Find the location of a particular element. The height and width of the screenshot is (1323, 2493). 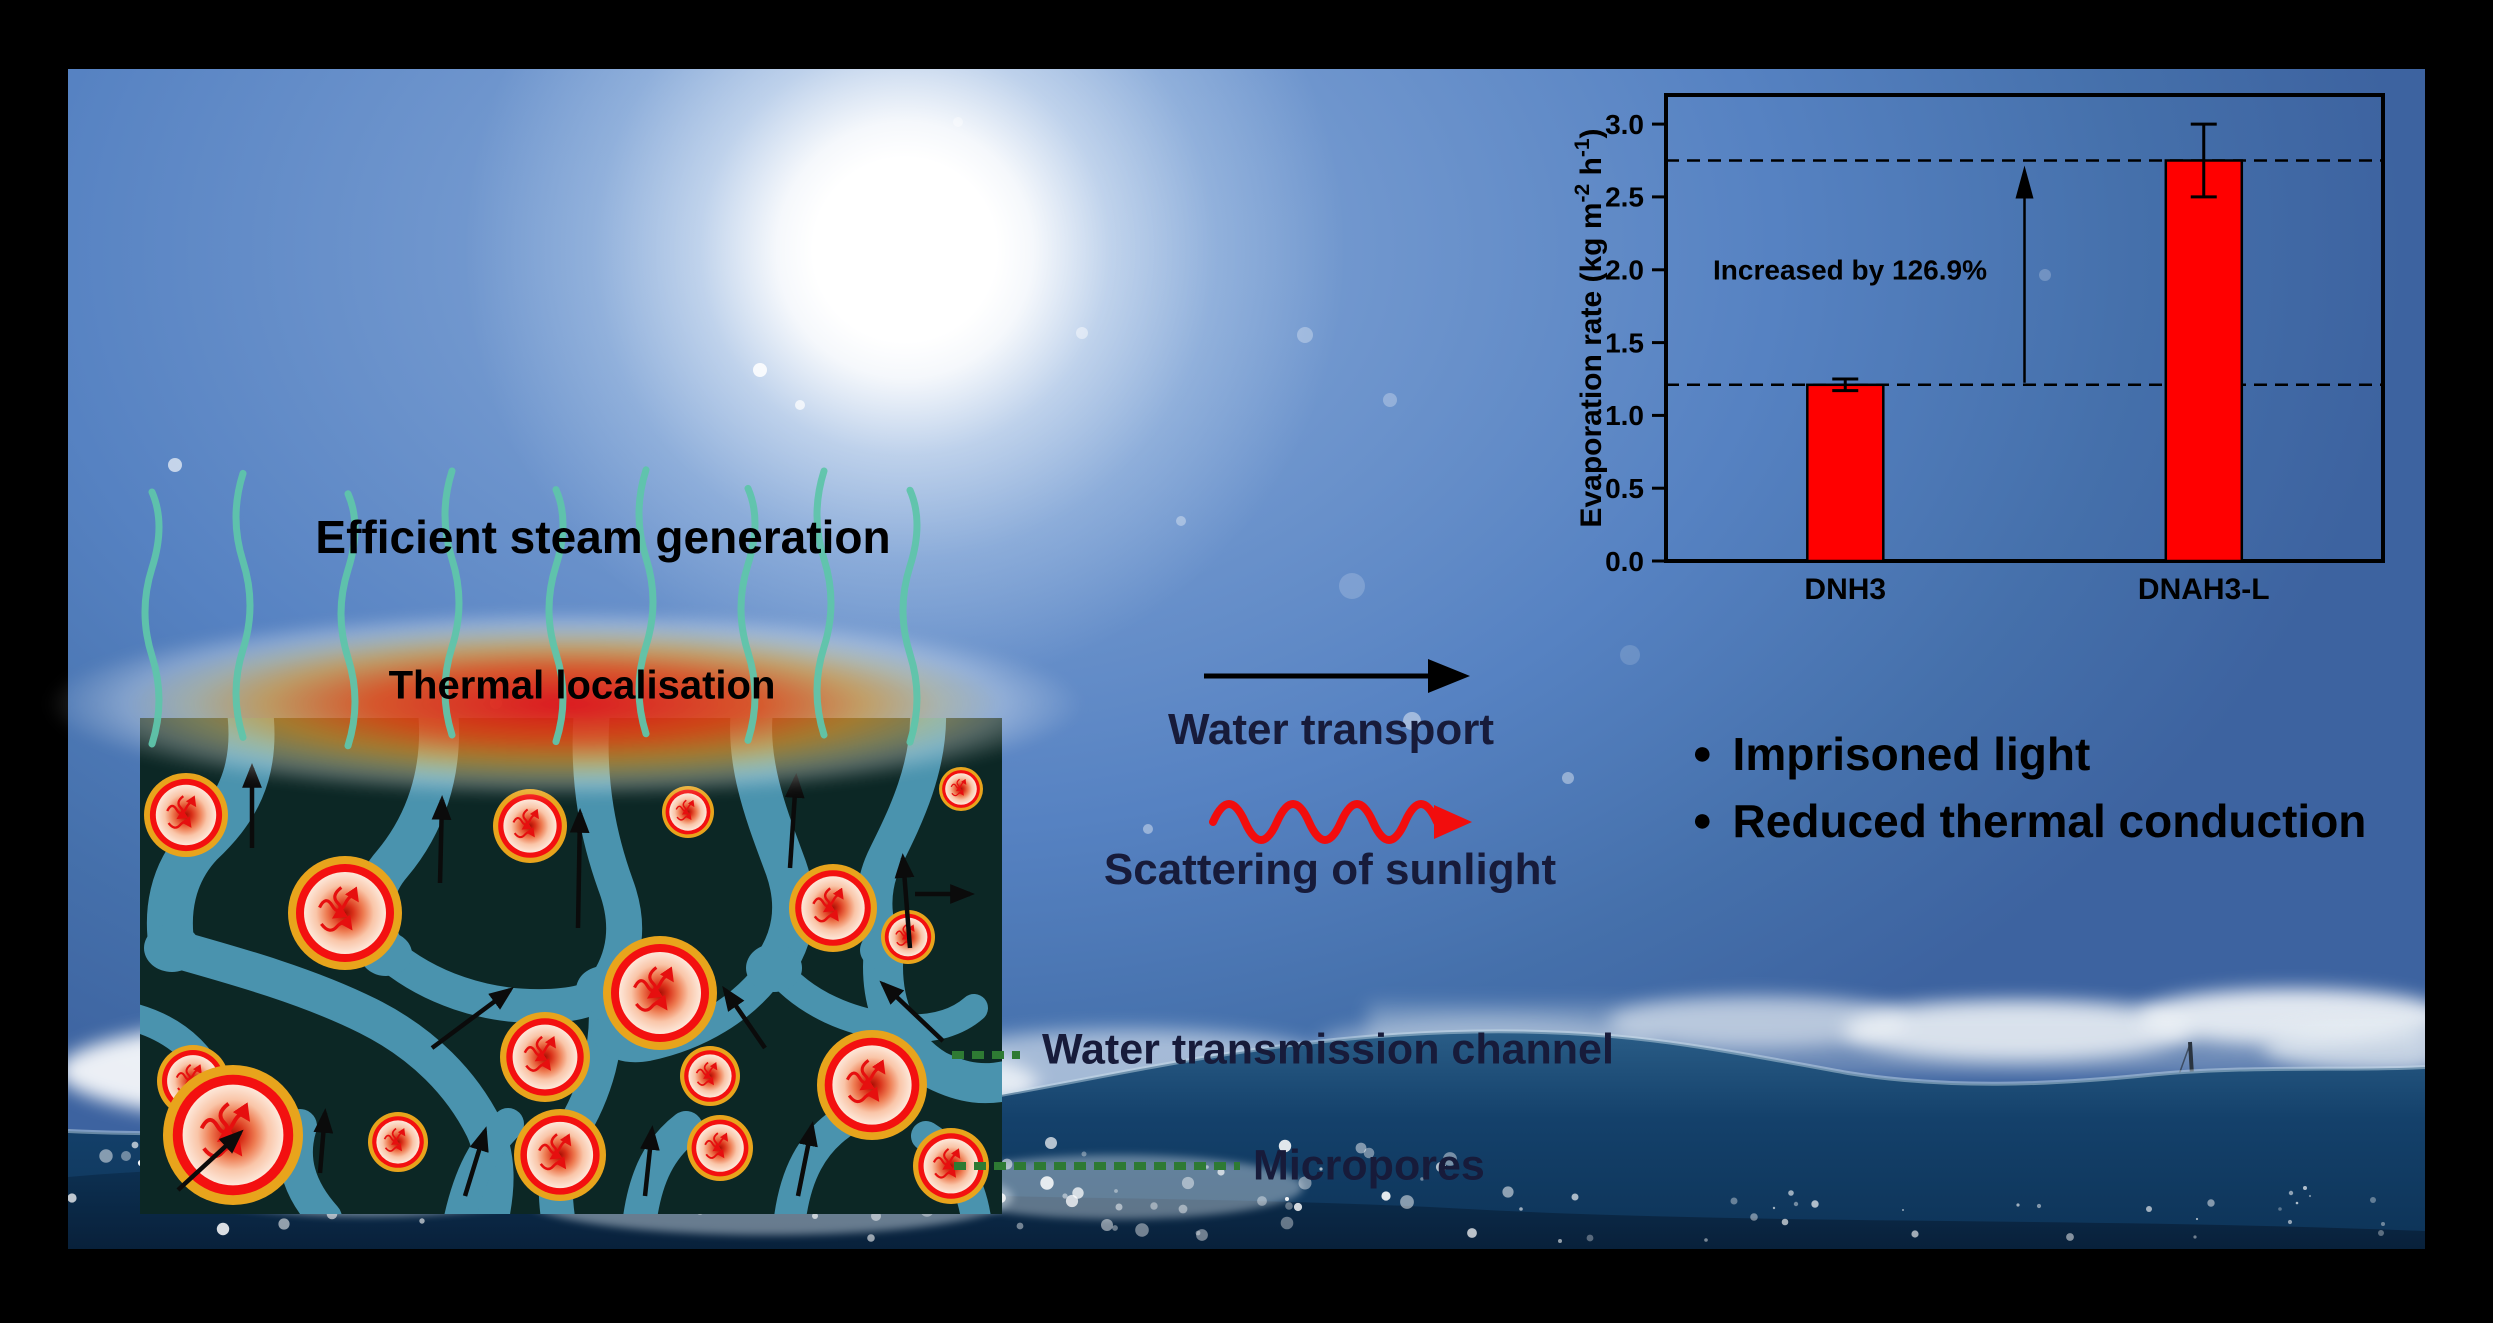

bullet-text: Reduced thermal conduction is located at coordinates (2049, 820).